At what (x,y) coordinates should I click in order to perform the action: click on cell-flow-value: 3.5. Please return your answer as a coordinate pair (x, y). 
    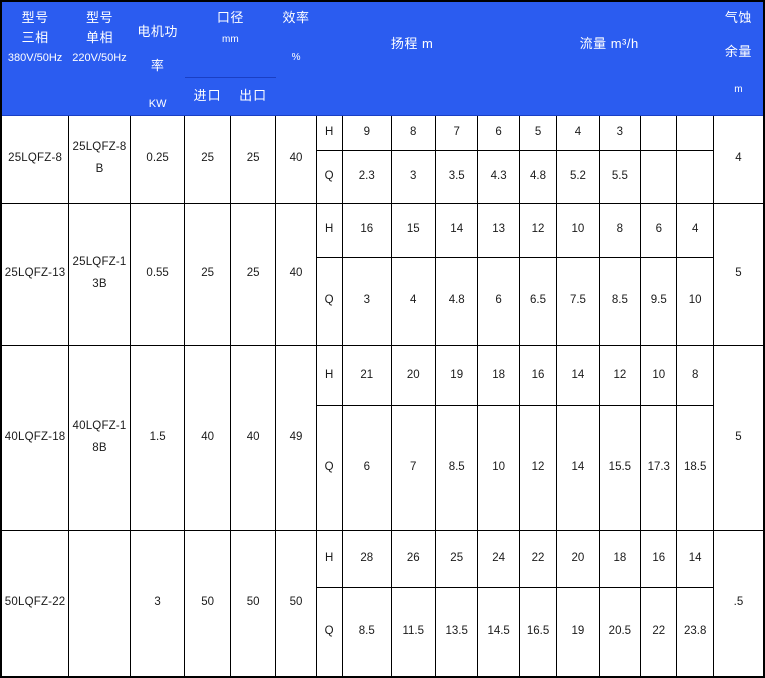
    Looking at the image, I should click on (456, 176).